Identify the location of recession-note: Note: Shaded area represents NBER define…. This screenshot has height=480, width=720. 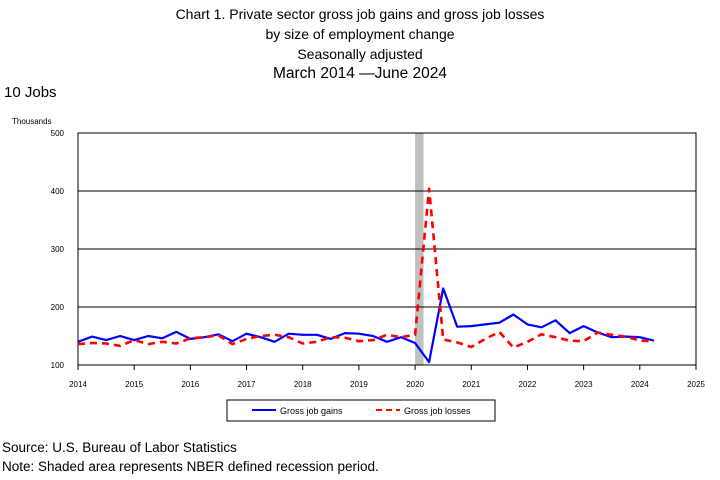
(190, 466).